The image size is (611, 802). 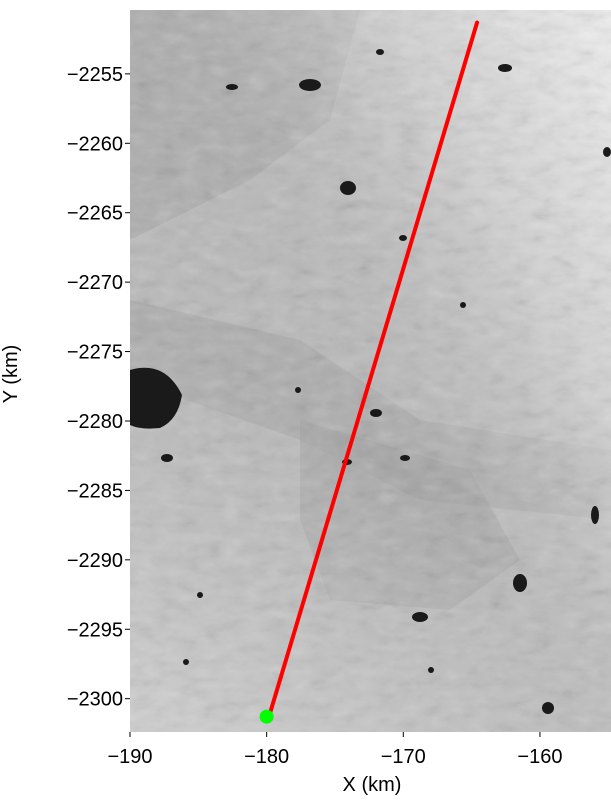 I want to click on start-point-marker, so click(x=266, y=716).